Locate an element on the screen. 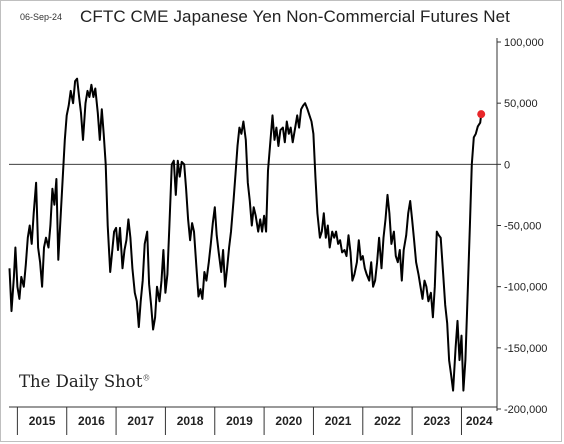  x-tick-label: 2024 is located at coordinates (479, 421).